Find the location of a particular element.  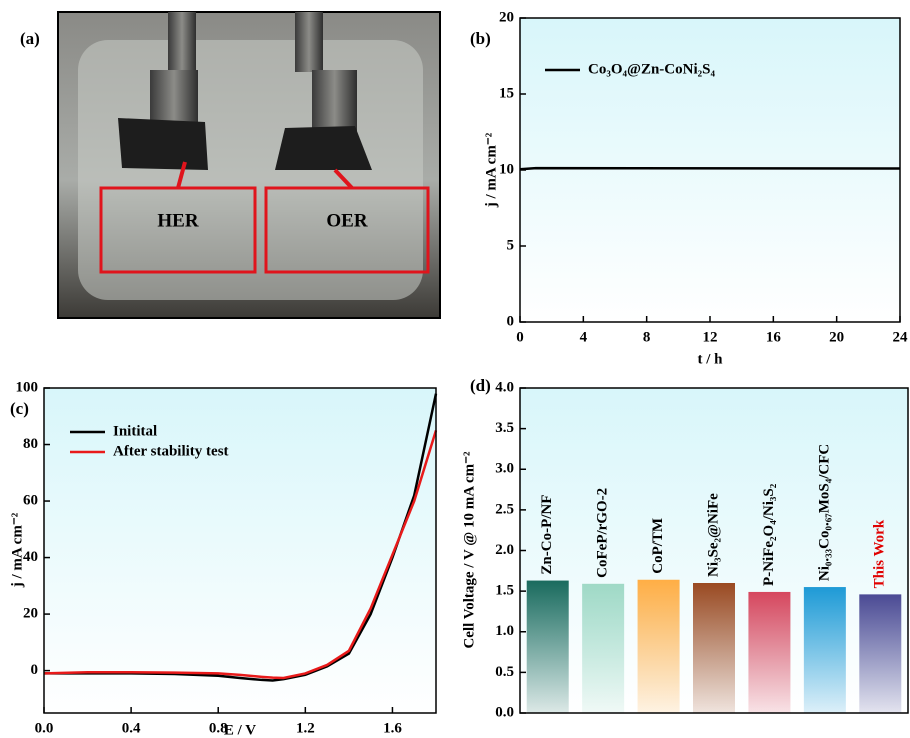

y-tick-label: 100 is located at coordinates (27, 387).